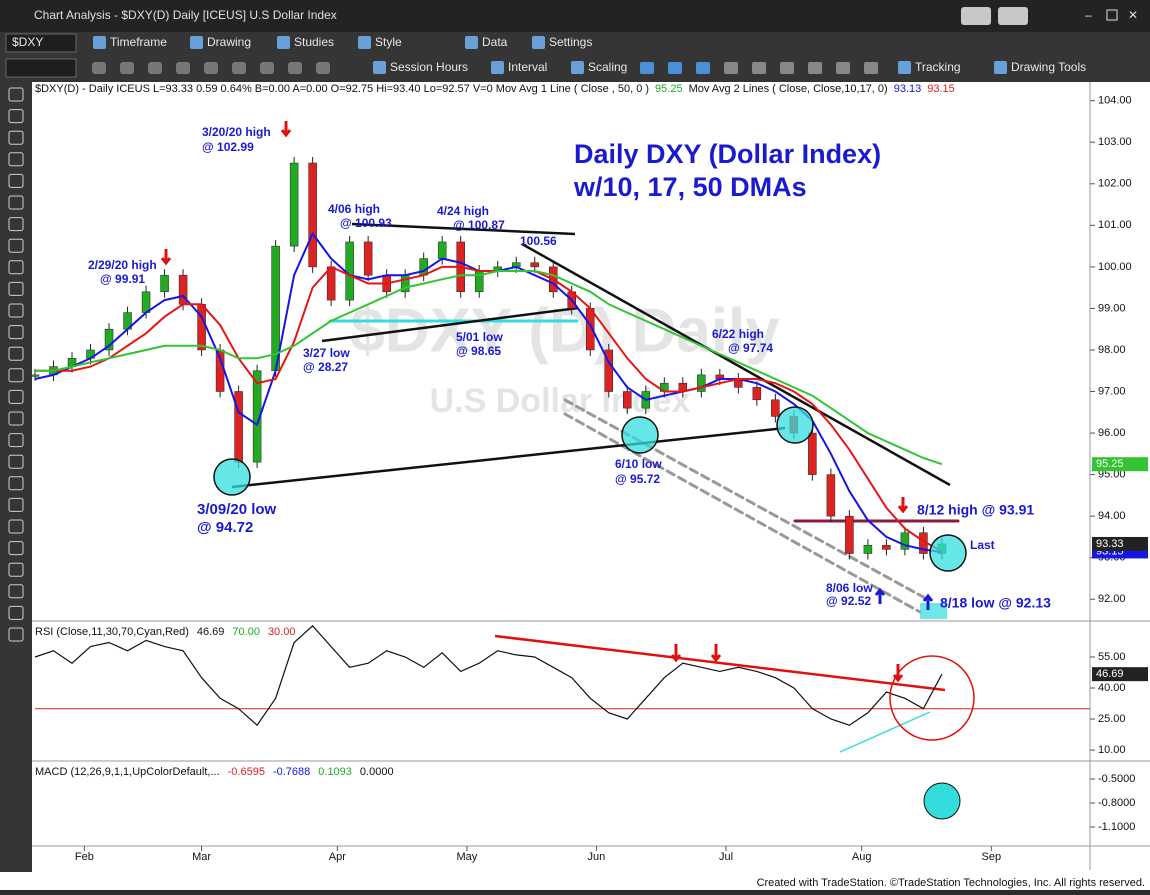 The height and width of the screenshot is (895, 1150). Describe the element at coordinates (1110, 674) in the screenshot. I see `last-value-label: 46.69` at that location.